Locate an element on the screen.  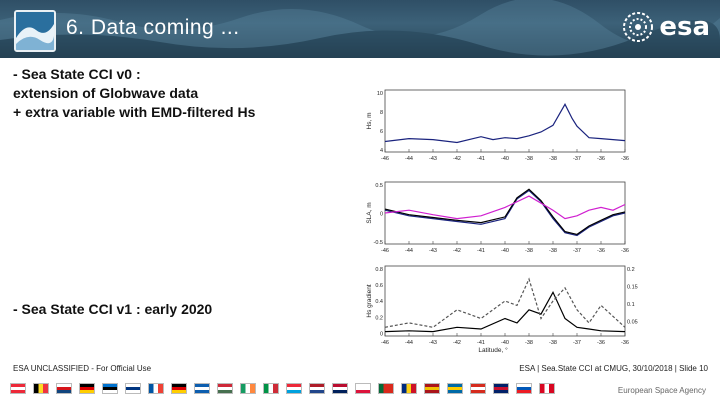
flag-belgium-icon is located at coordinates (41, 388).